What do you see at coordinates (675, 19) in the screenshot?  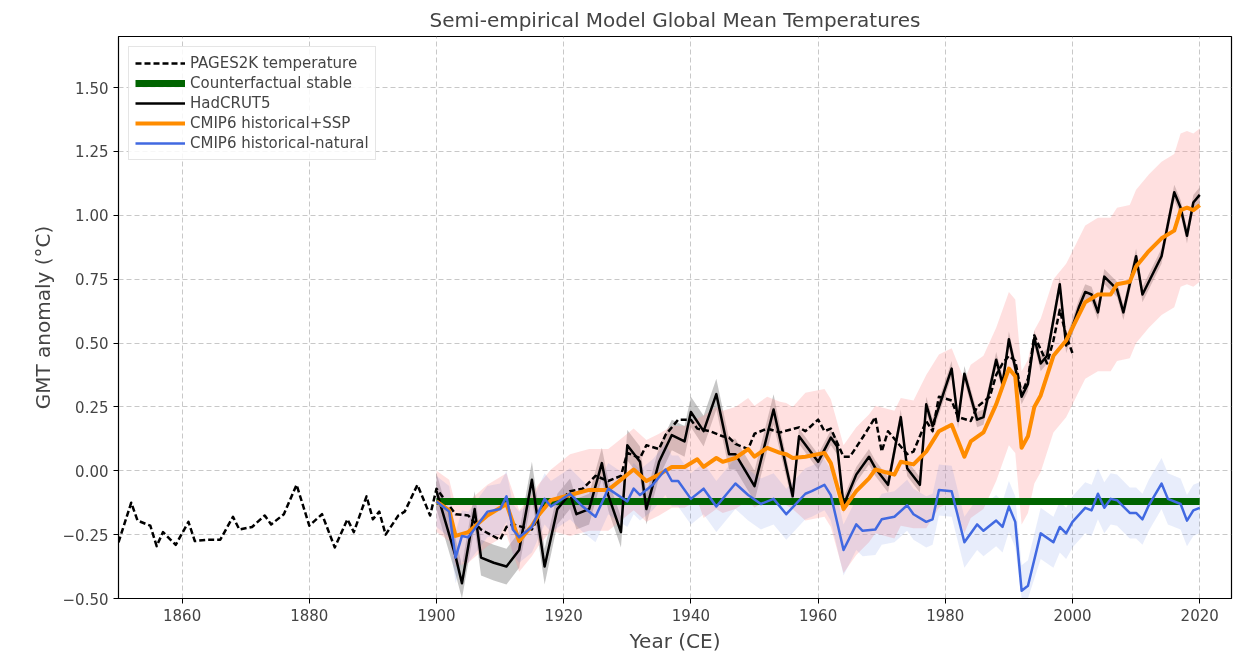 I see `chart-title: Semi-empirical Model Global Mean Temperatures` at bounding box center [675, 19].